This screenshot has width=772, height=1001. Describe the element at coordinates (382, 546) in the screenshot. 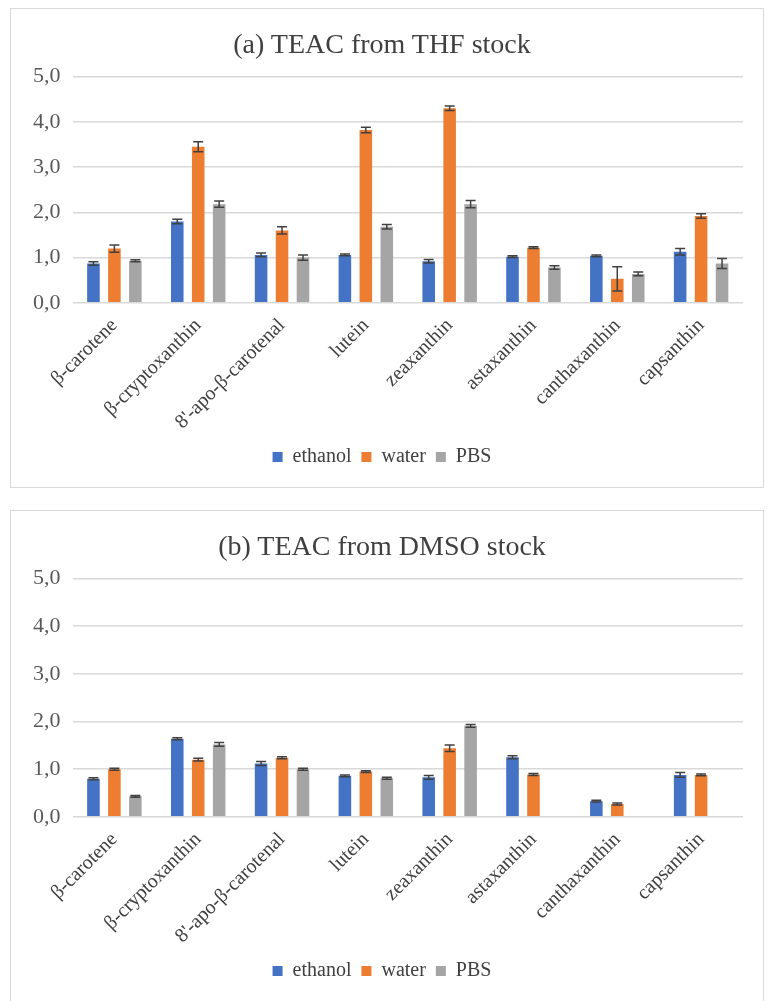

I see `chart-title: (b) TEAC from DMSO stock` at that location.